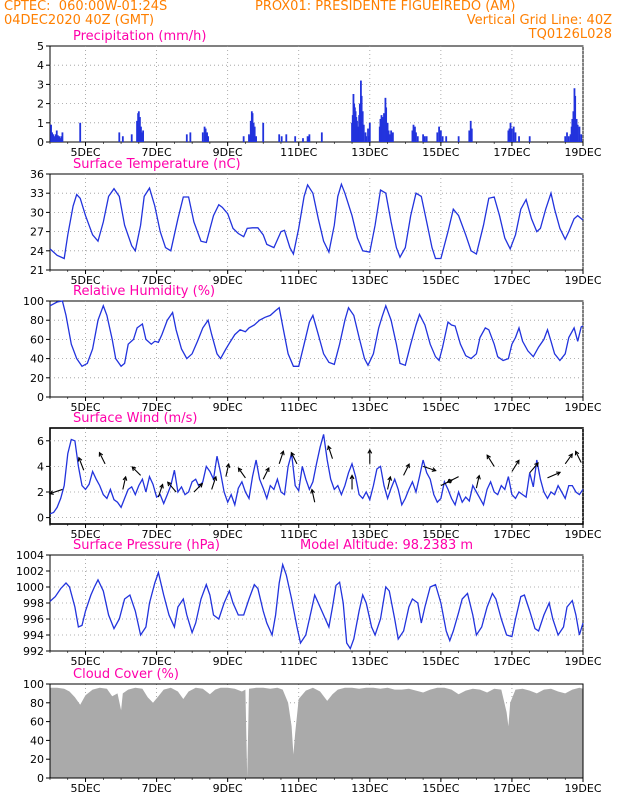 Image resolution: width=618 pixels, height=800 pixels. I want to click on rh-xtick-label: 7DEC, so click(157, 407).